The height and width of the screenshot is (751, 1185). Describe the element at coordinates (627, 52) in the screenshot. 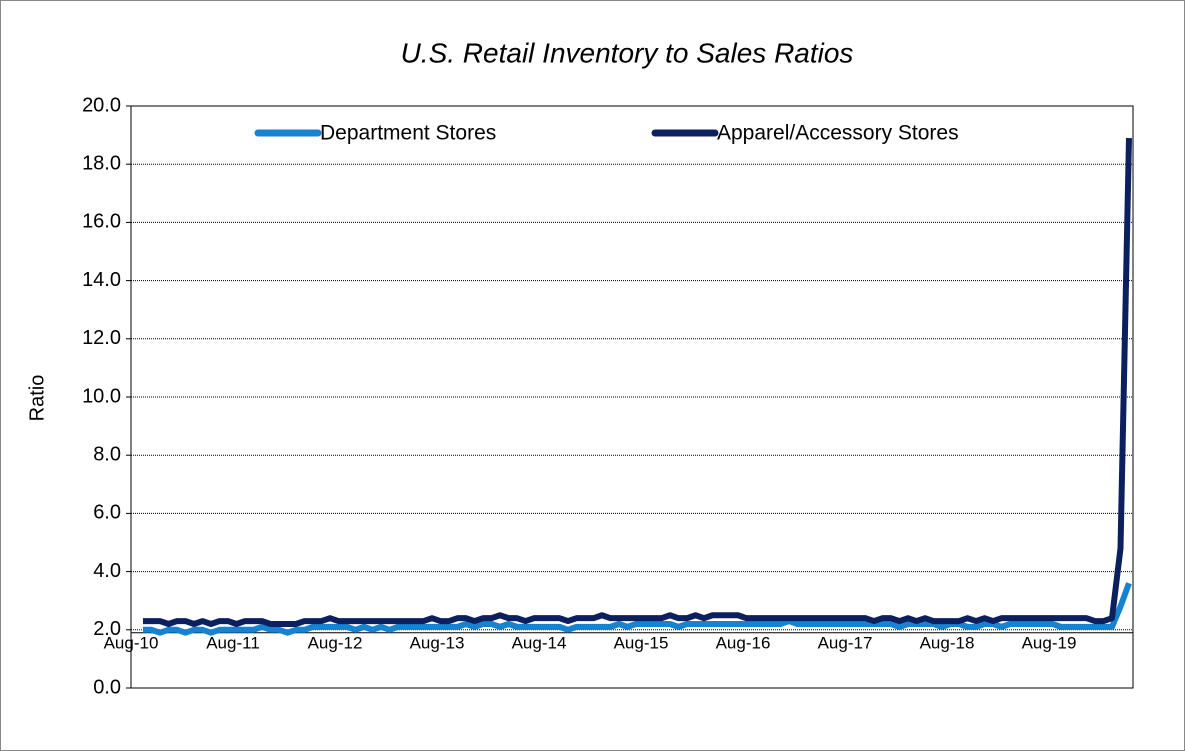

I see `chart-title: U.S. Retail Inventory to Sales Ratios` at that location.